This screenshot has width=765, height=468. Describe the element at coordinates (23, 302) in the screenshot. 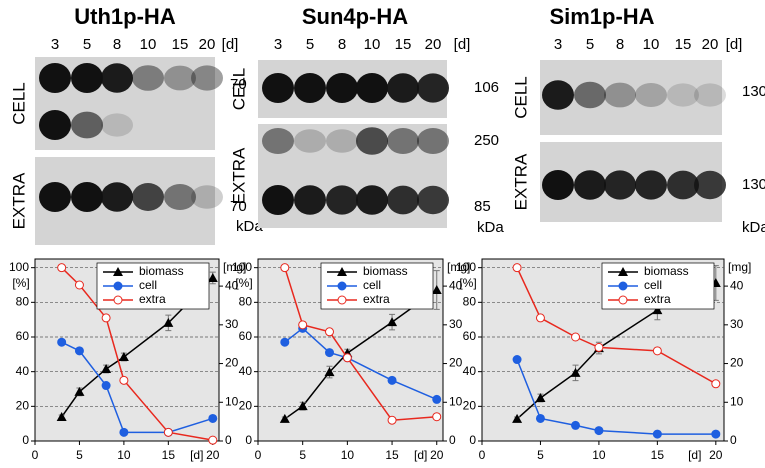

I see `y-tick-label: 80` at that location.